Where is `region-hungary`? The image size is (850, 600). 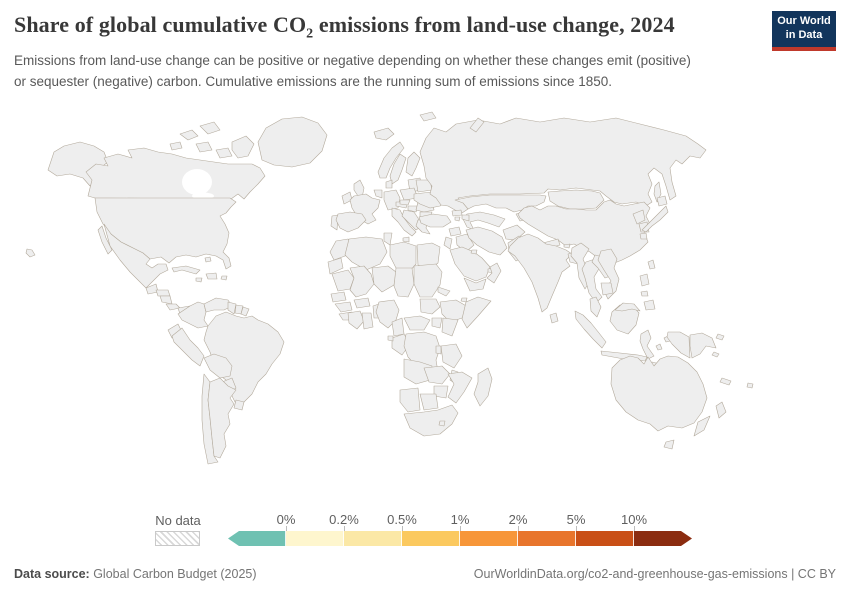
region-hungary is located at coordinates (413, 209).